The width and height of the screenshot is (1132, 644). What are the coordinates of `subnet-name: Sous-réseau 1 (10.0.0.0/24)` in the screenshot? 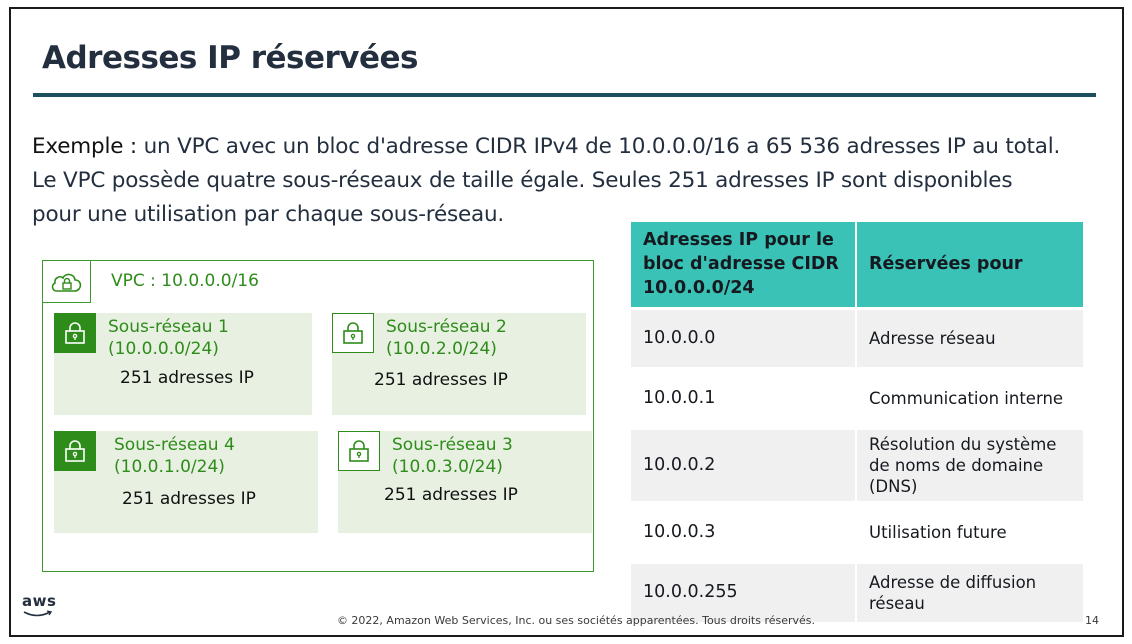 It's located at (168, 338).